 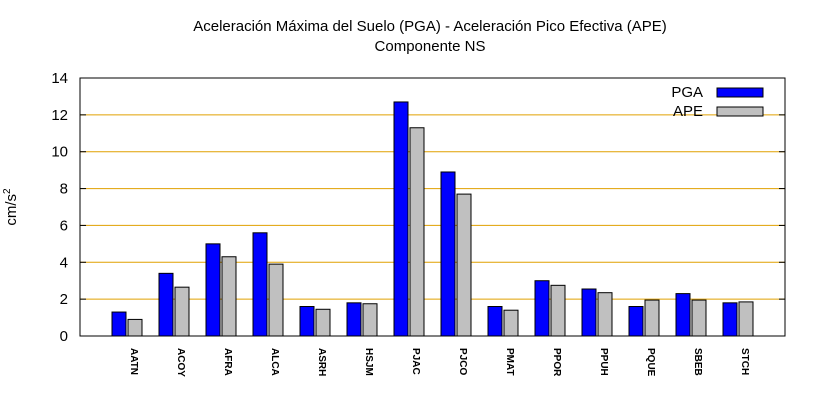 I want to click on x-tick-label: PMAT, so click(x=509, y=362).